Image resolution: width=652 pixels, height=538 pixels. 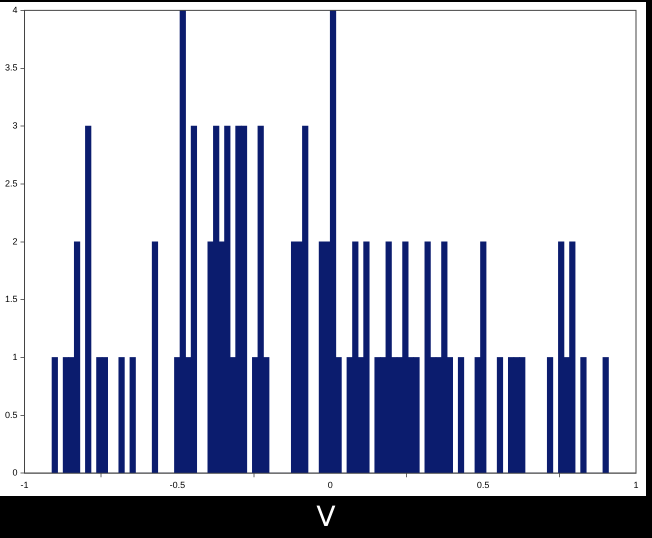 What do you see at coordinates (483, 485) in the screenshot?
I see `x-tick-label: 0.5` at bounding box center [483, 485].